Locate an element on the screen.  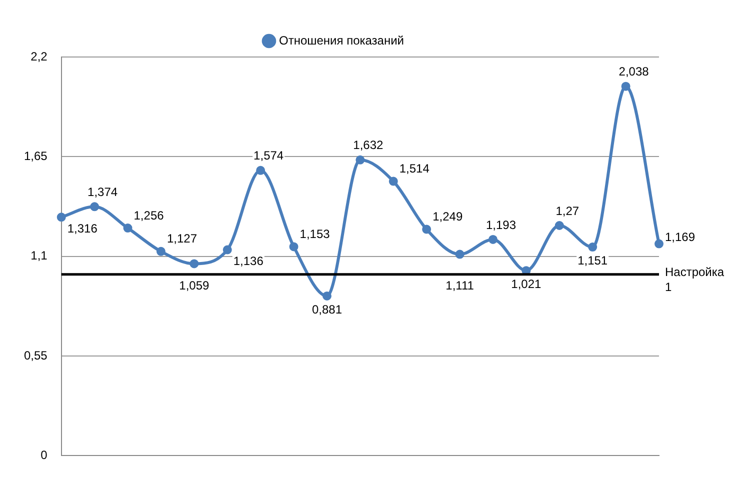
data-label: 1,136 is located at coordinates (248, 261).